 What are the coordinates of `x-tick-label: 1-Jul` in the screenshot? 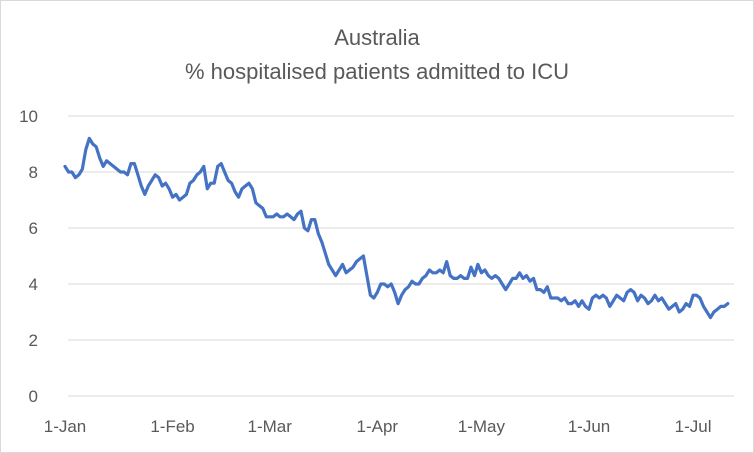 It's located at (693, 426).